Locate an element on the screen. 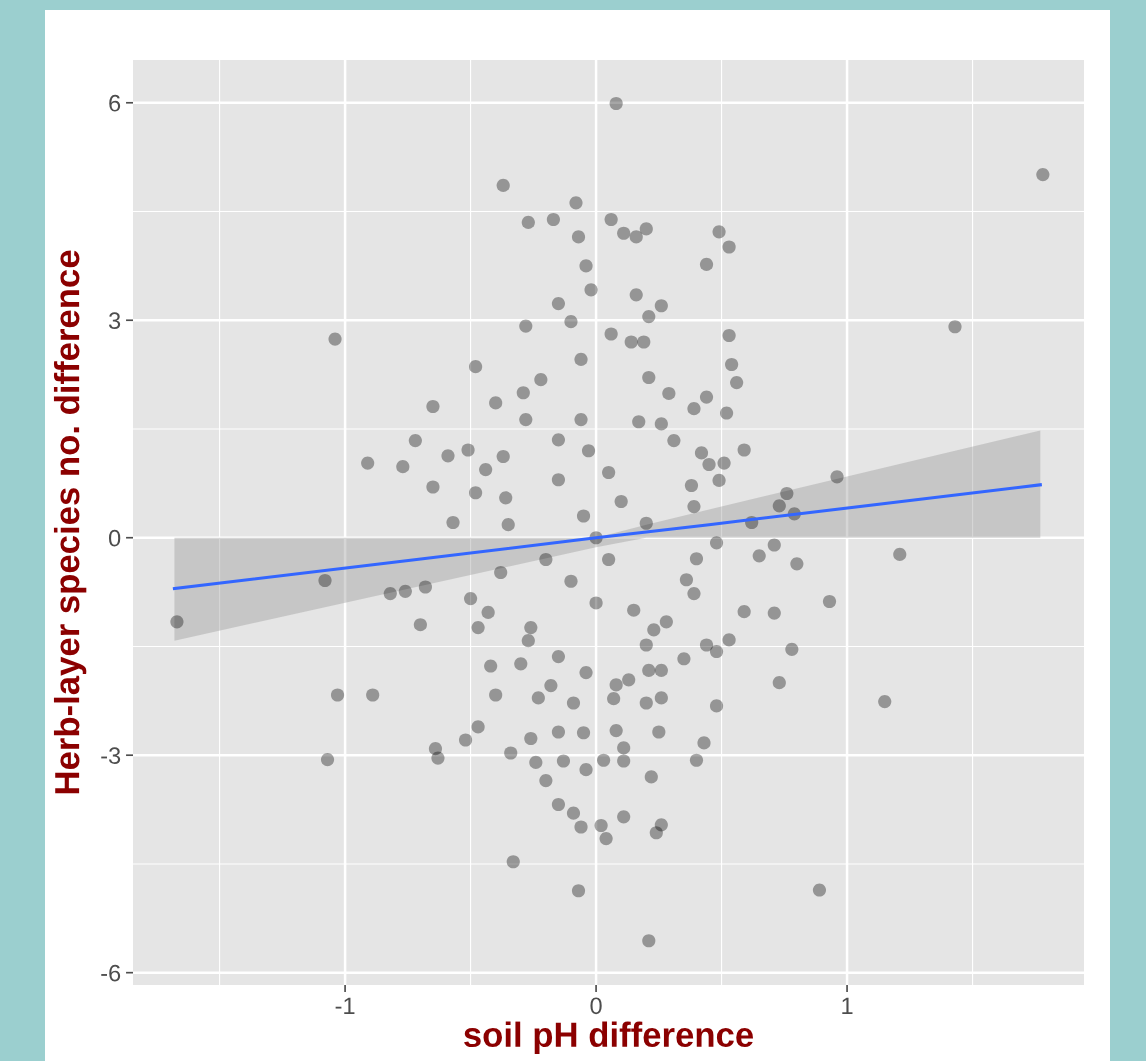 This screenshot has height=1061, width=1146. x-tick-label: 1 is located at coordinates (847, 1005).